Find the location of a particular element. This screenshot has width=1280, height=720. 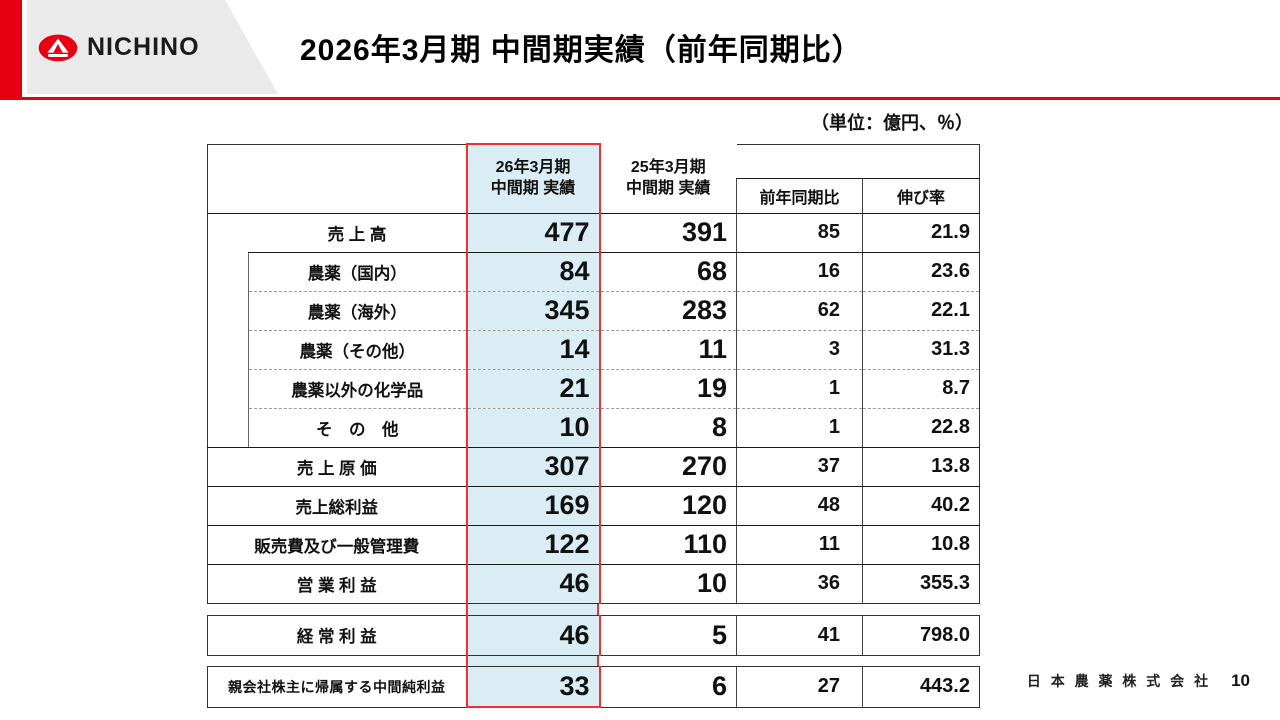

row-label: 農薬（海外） is located at coordinates (357, 311).